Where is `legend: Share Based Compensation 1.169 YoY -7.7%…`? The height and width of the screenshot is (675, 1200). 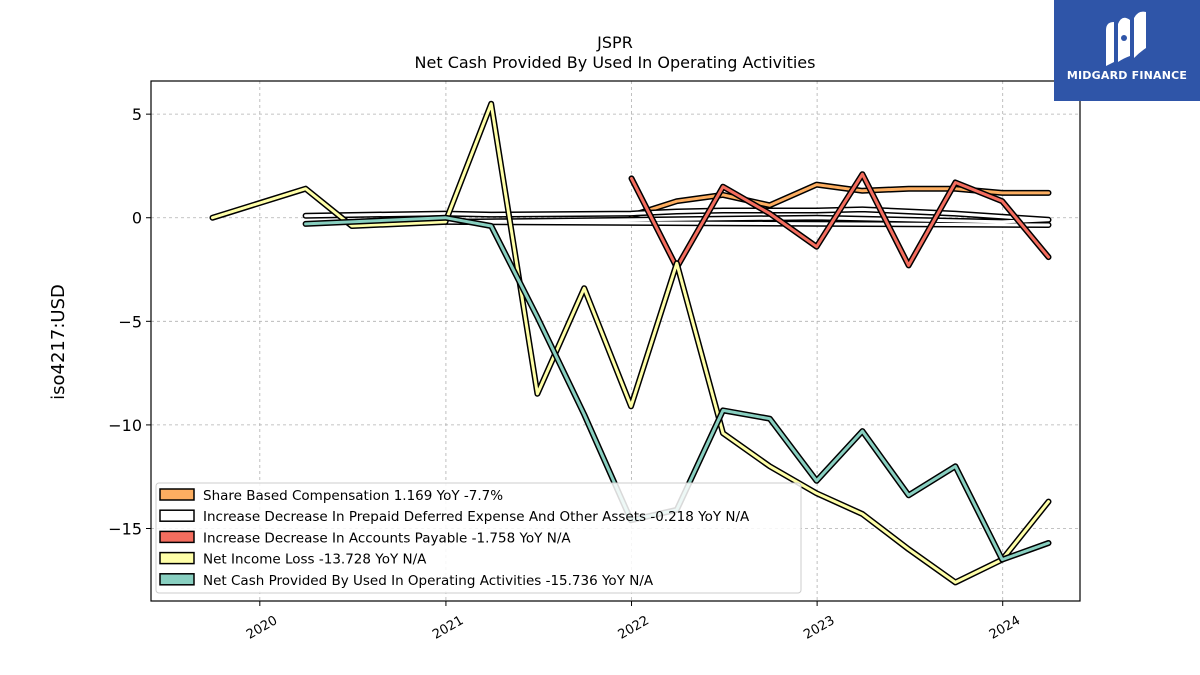 legend: Share Based Compensation 1.169 YoY -7.7%… is located at coordinates (478, 538).